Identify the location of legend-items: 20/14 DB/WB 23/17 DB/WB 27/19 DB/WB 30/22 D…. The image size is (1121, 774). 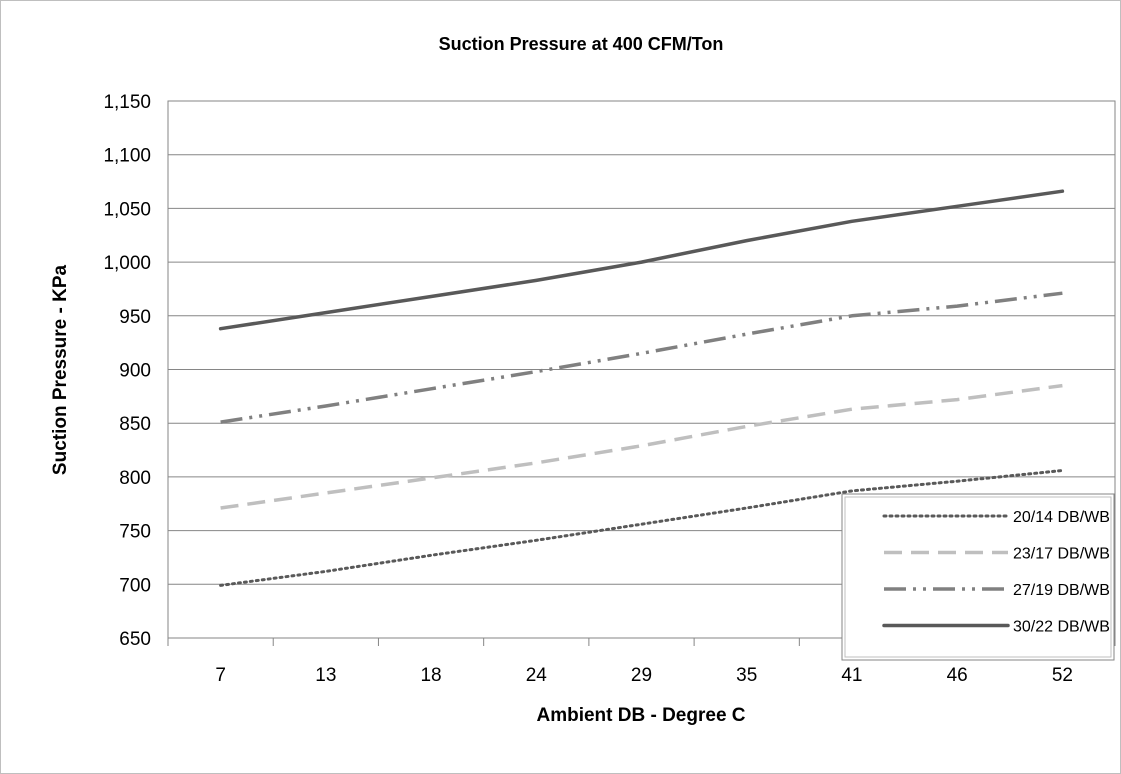
(996, 572).